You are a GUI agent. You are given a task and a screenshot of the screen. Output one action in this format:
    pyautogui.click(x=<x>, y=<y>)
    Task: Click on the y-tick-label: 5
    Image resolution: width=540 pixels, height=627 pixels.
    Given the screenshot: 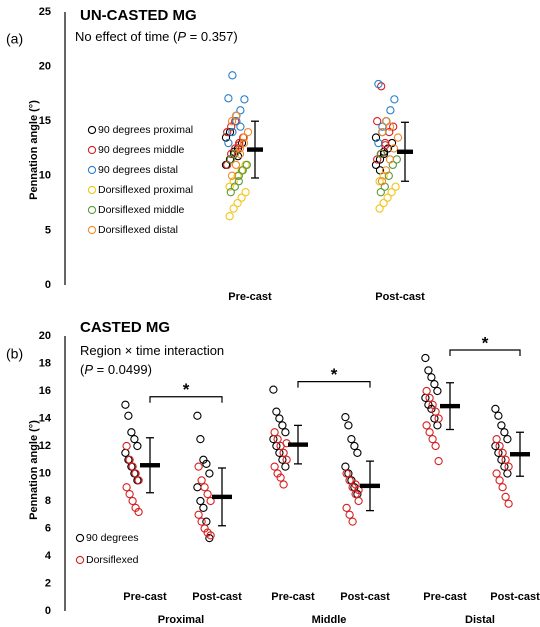 What is the action you would take?
    pyautogui.click(x=48, y=230)
    